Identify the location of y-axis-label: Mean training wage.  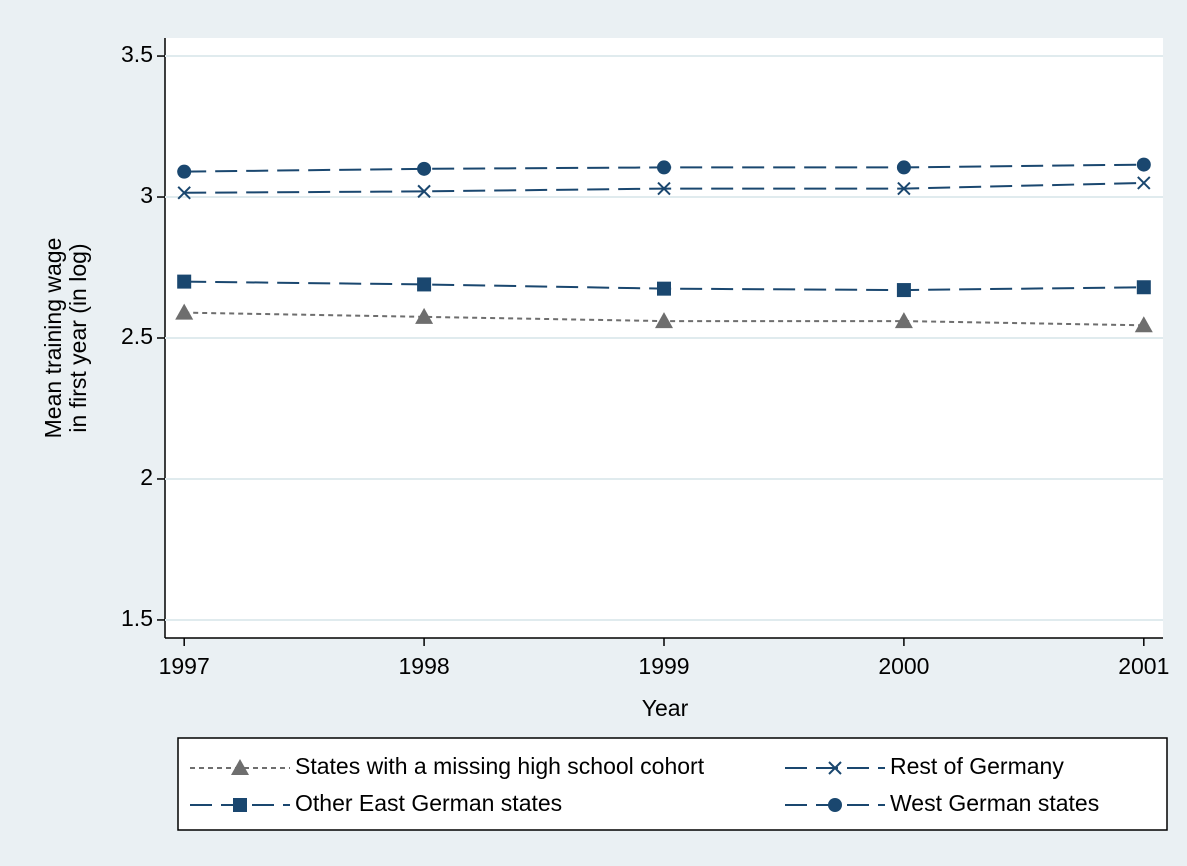
(53, 338).